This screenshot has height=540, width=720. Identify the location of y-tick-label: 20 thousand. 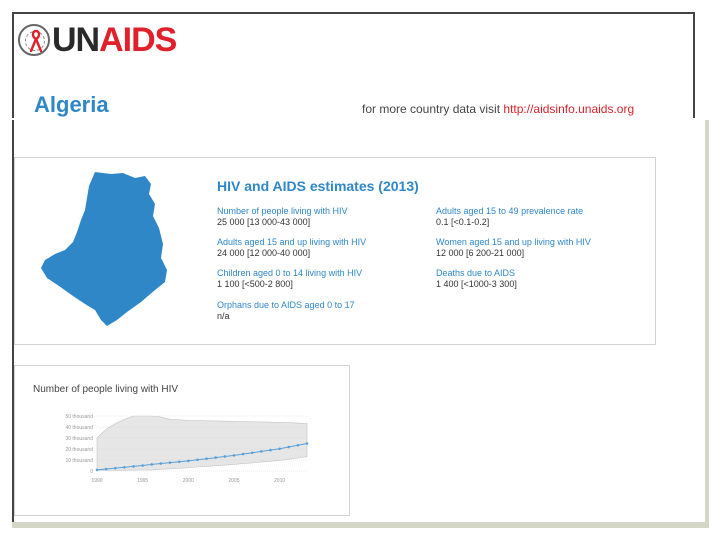
(79, 450).